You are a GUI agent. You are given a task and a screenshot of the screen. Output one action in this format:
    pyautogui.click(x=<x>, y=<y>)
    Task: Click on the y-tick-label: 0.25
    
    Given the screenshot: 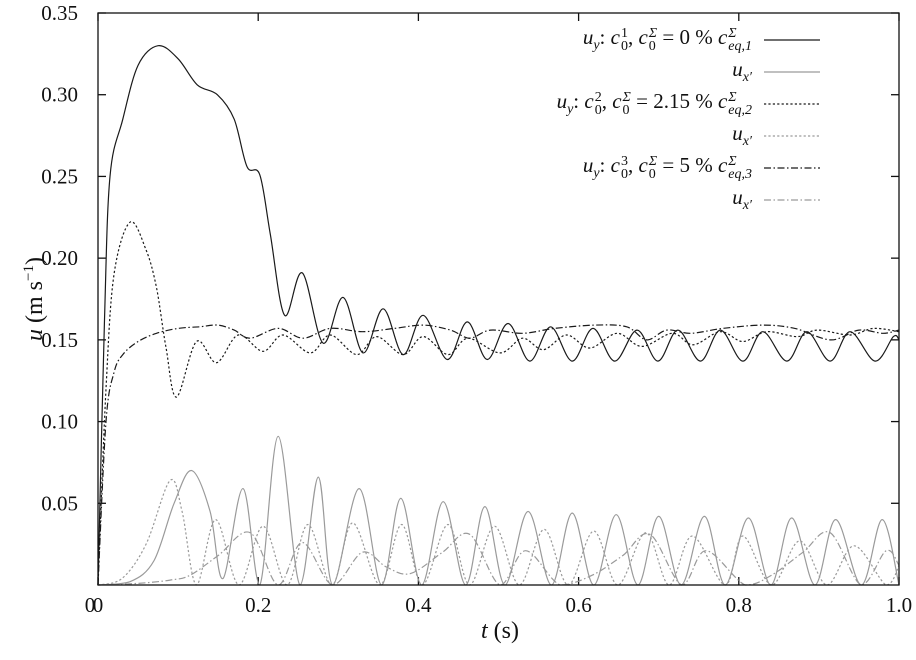 What is the action you would take?
    pyautogui.click(x=59, y=176)
    